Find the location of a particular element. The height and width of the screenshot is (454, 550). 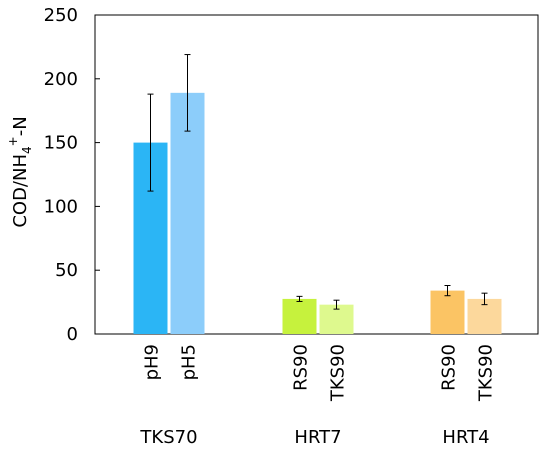

group-label: HRT4 is located at coordinates (465, 437).